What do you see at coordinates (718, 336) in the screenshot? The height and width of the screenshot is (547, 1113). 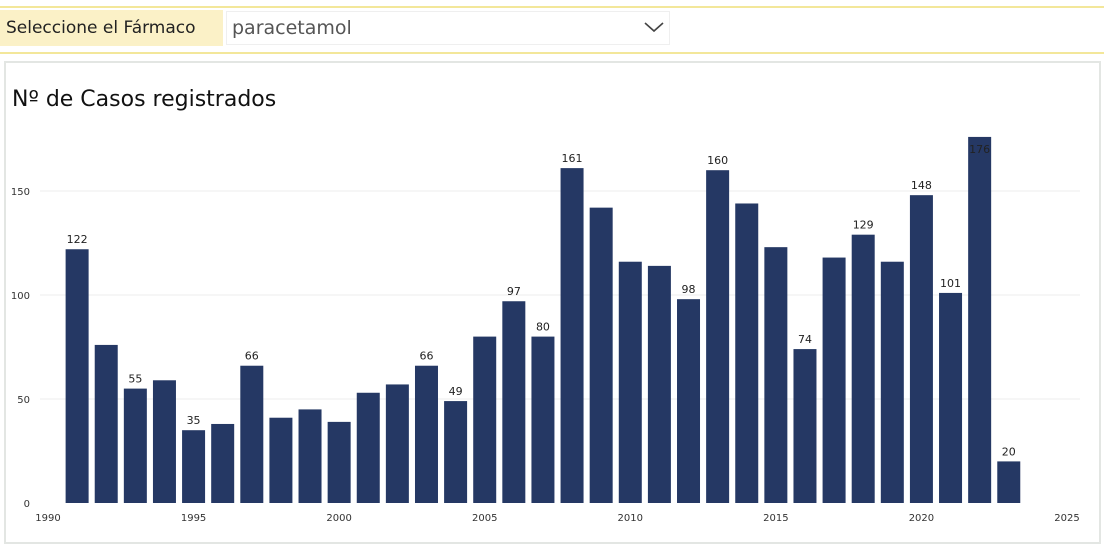 I see `bar-2013` at bounding box center [718, 336].